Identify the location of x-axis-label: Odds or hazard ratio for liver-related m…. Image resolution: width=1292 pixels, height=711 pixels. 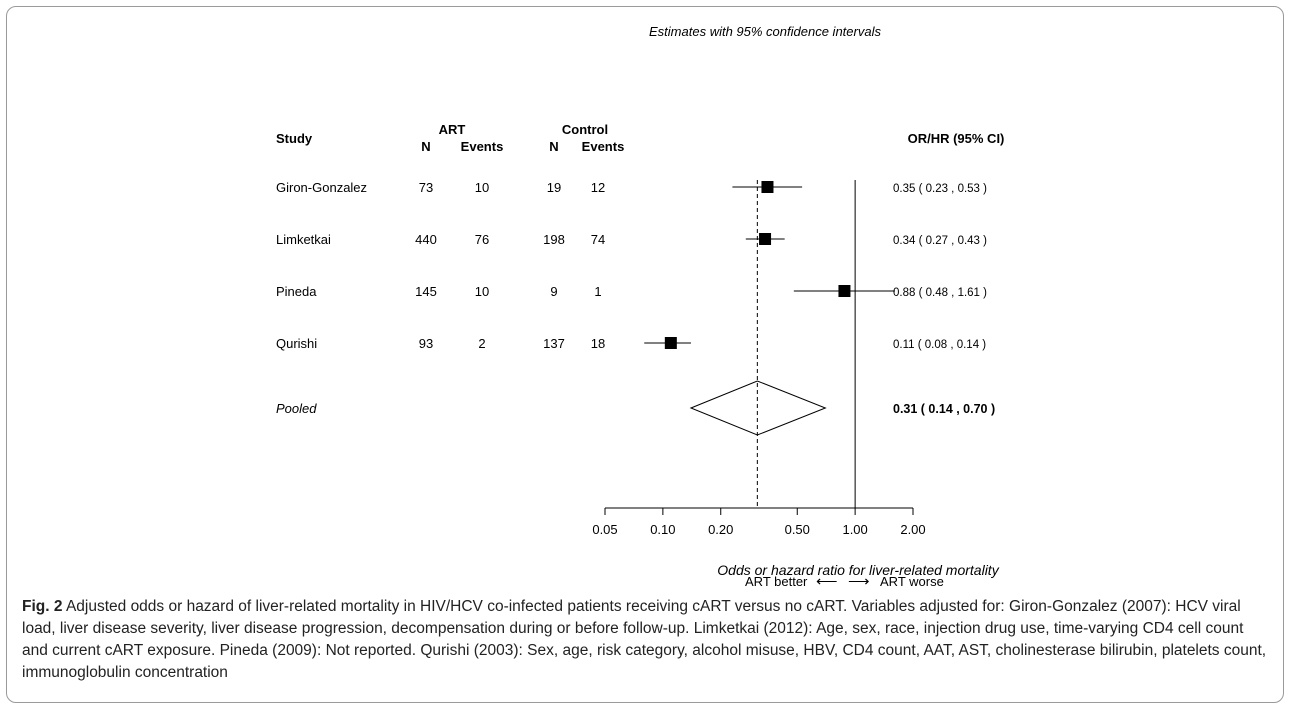
(858, 570).